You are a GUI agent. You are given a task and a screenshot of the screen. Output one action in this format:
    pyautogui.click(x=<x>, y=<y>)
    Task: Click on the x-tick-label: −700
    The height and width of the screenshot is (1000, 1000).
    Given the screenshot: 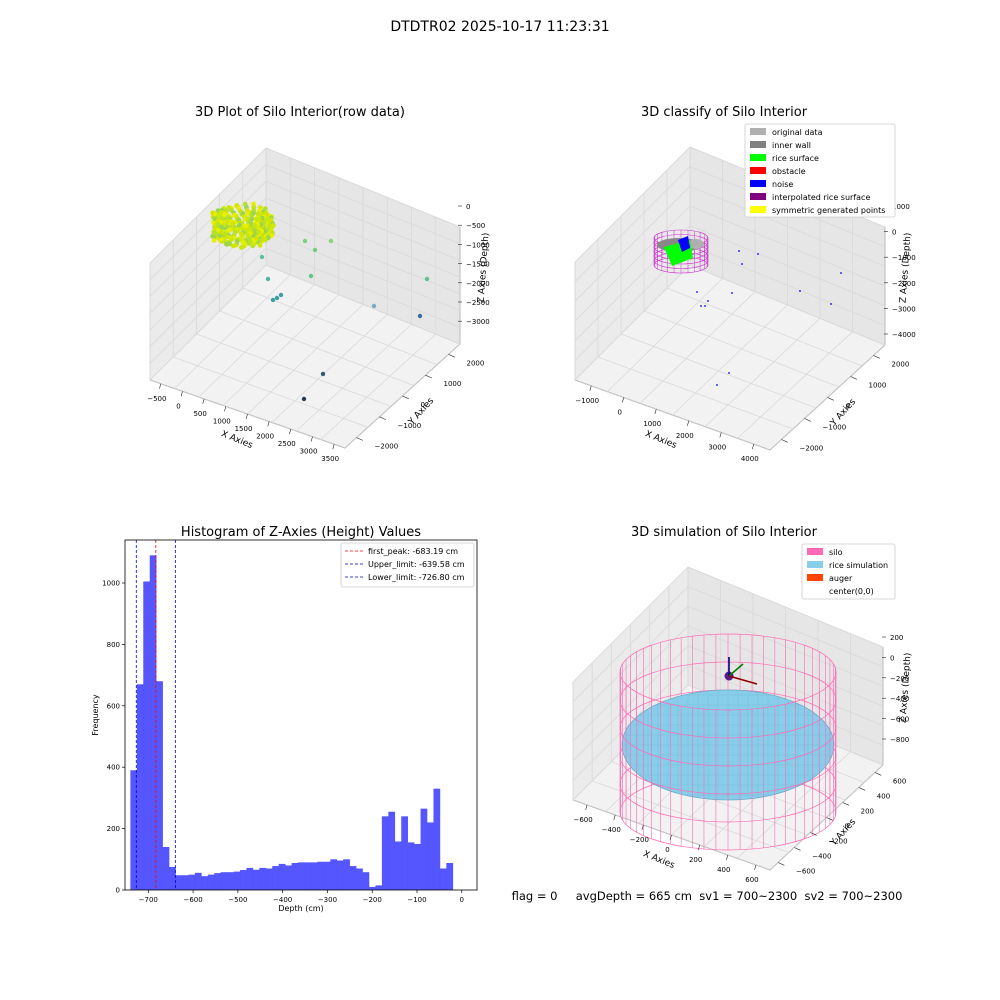 What is the action you would take?
    pyautogui.click(x=148, y=900)
    